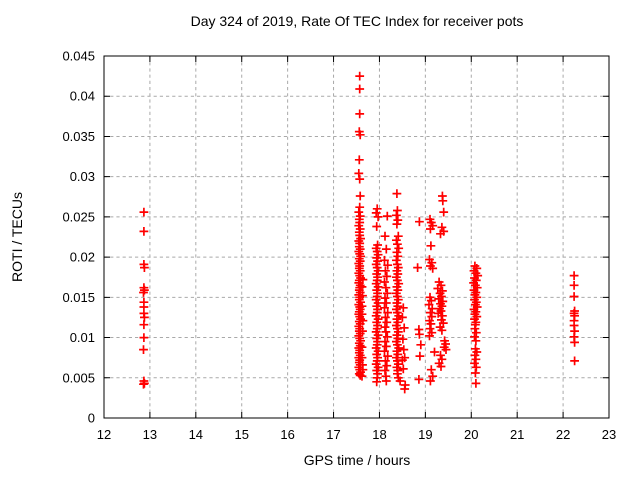 The width and height of the screenshot is (640, 480). I want to click on y-tick-label: 0, so click(91, 418).